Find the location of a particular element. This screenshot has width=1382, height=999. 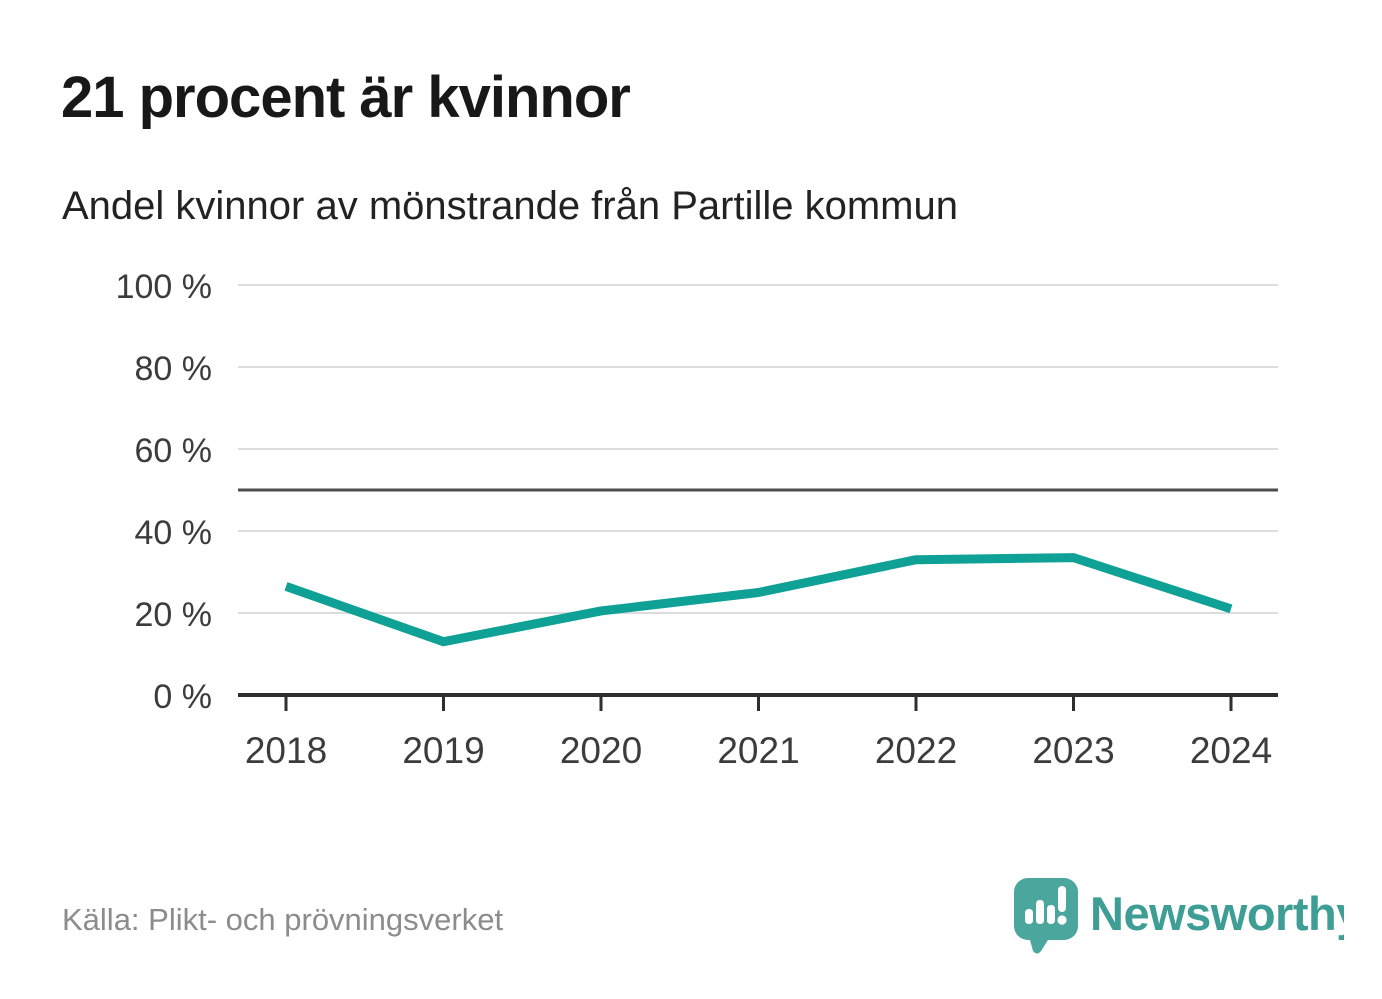

chart-title: 21 procent är kvinnor is located at coordinates (346, 97).